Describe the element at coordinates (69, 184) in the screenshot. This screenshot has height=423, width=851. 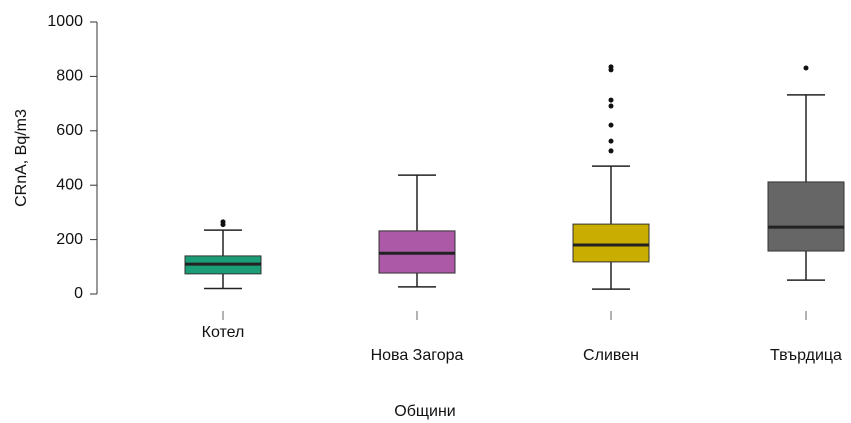
I see `y-tick-label: 400` at that location.